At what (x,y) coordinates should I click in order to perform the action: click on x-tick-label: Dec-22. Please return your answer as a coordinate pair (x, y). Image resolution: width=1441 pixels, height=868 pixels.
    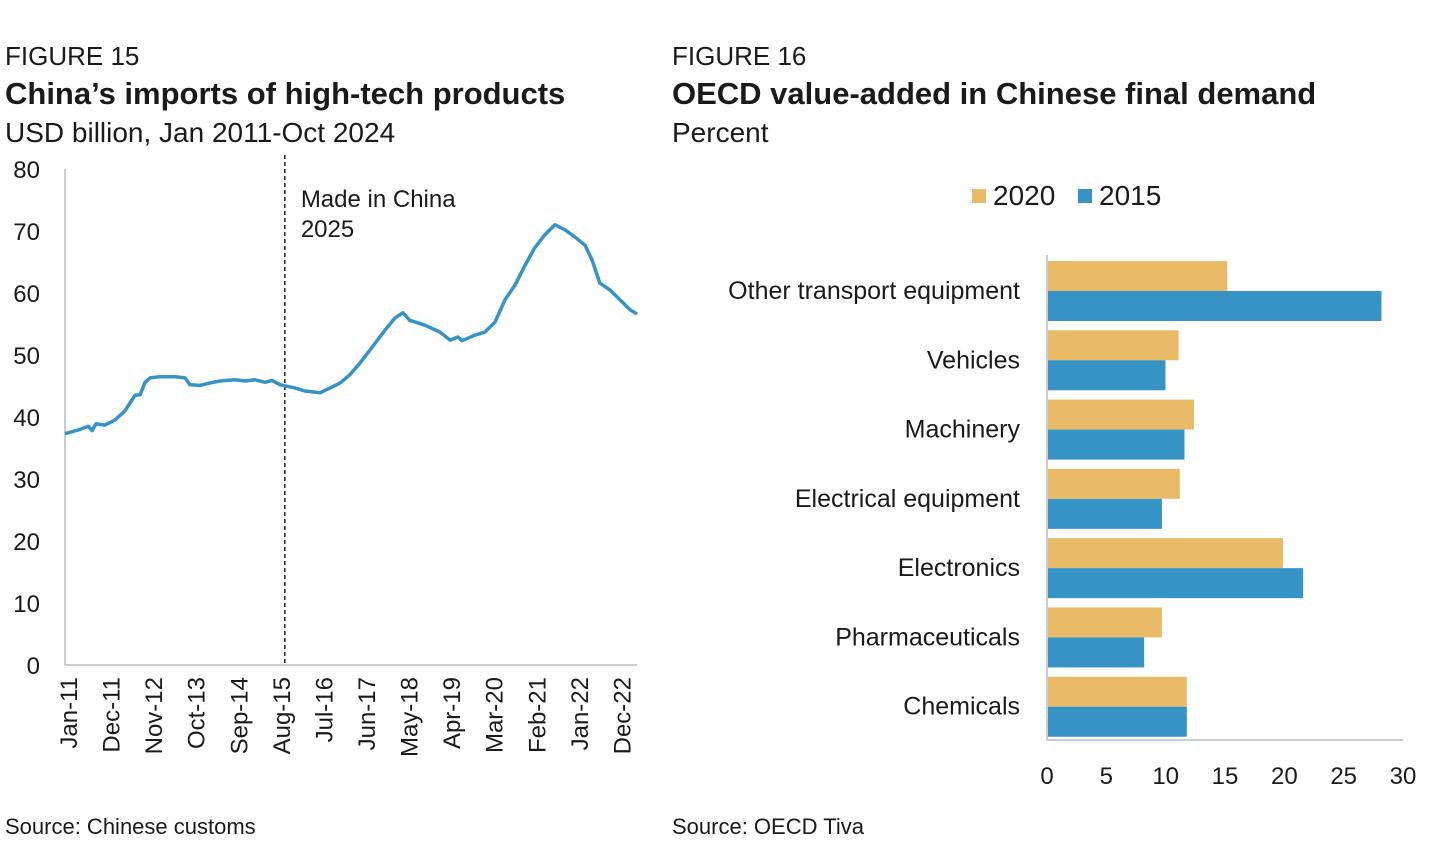
    Looking at the image, I should click on (622, 715).